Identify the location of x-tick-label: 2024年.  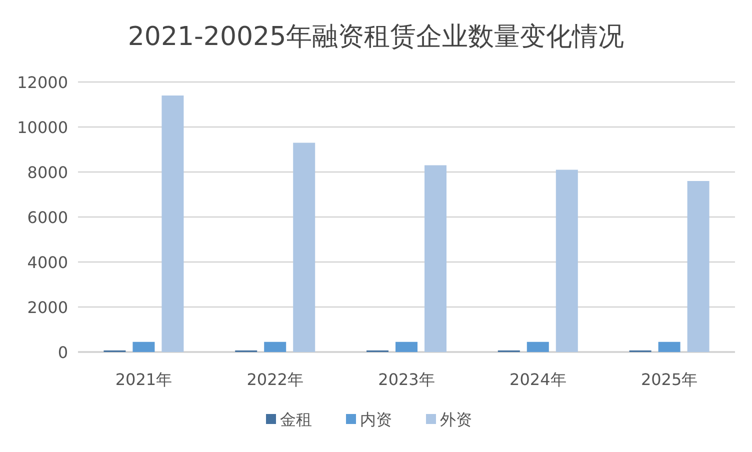
(538, 379).